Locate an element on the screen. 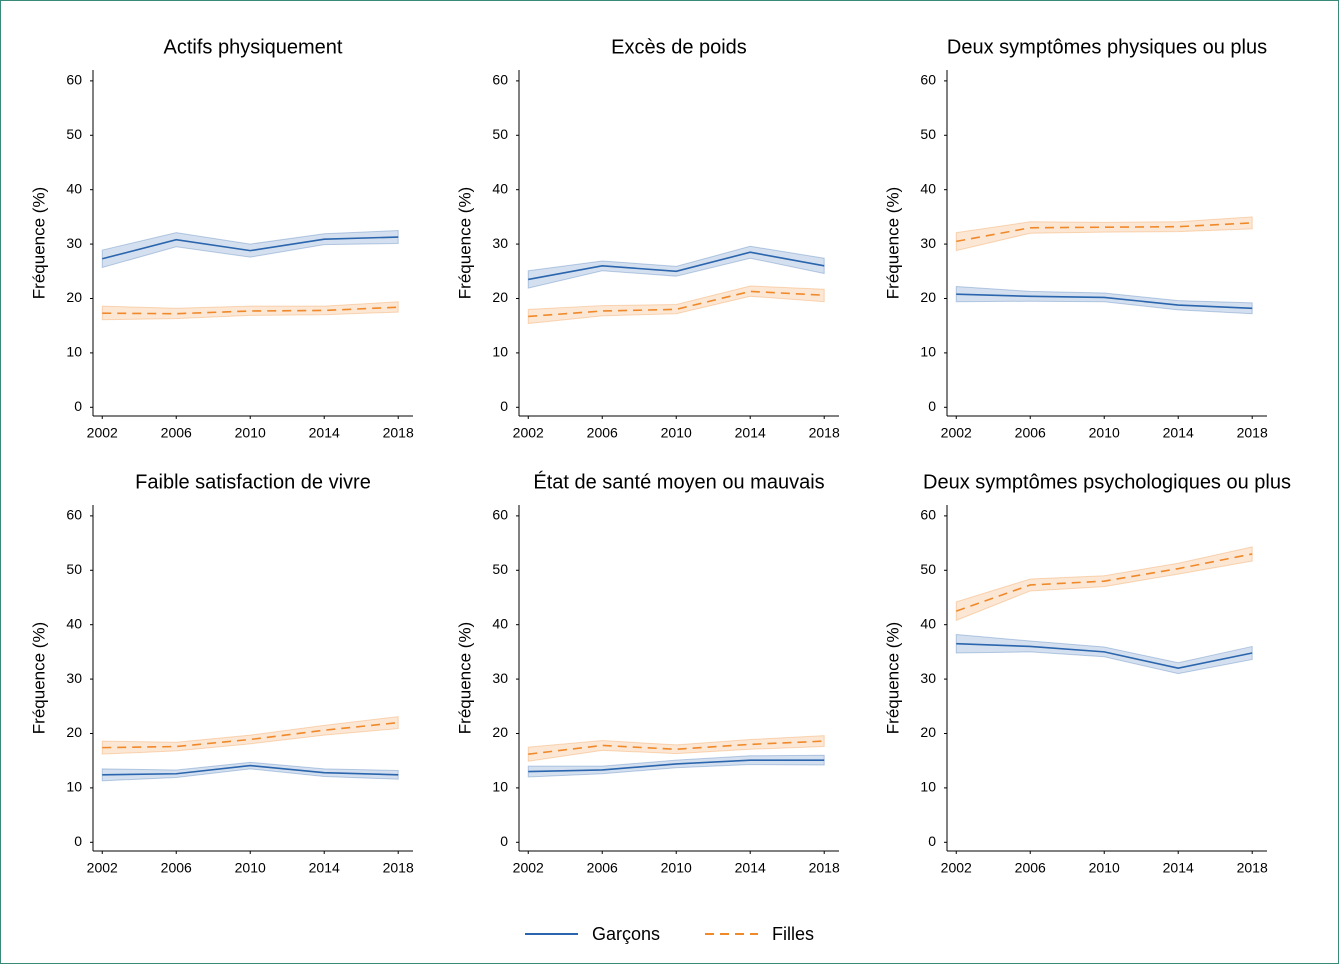 This screenshot has width=1339, height=964. chart-title: Excès de poids is located at coordinates (679, 47).